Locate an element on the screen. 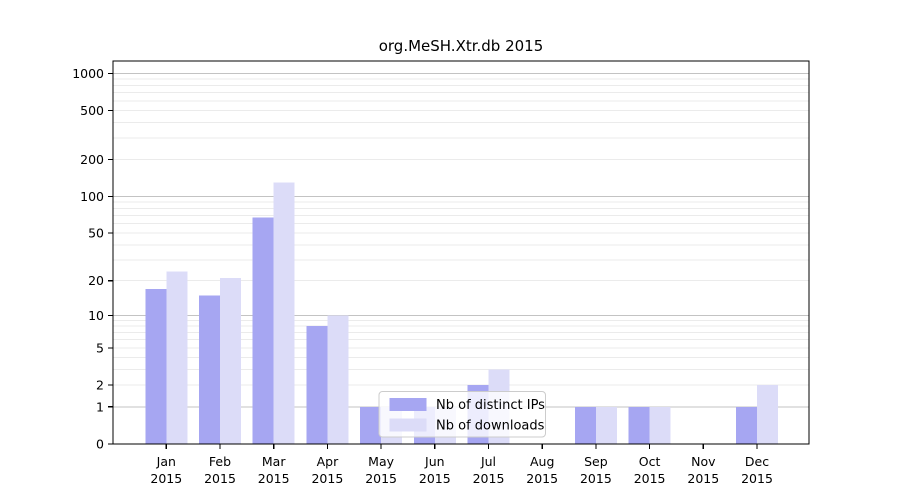 The height and width of the screenshot is (500, 900). legend-swatch-distinct-ips is located at coordinates (408, 404).